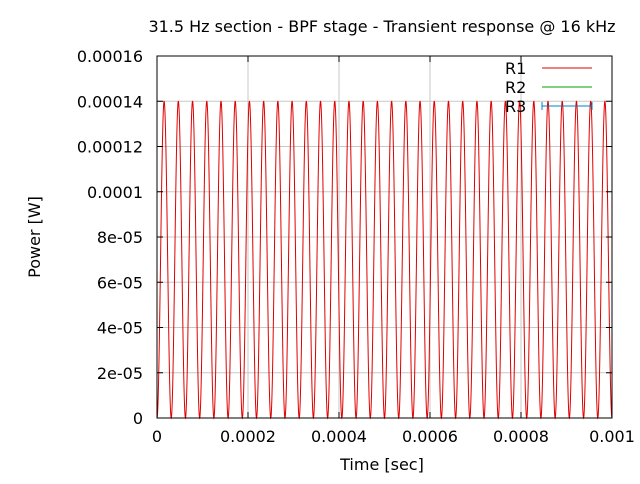 The image size is (640, 484). I want to click on y-tick-label: 0.00014, so click(110, 101).